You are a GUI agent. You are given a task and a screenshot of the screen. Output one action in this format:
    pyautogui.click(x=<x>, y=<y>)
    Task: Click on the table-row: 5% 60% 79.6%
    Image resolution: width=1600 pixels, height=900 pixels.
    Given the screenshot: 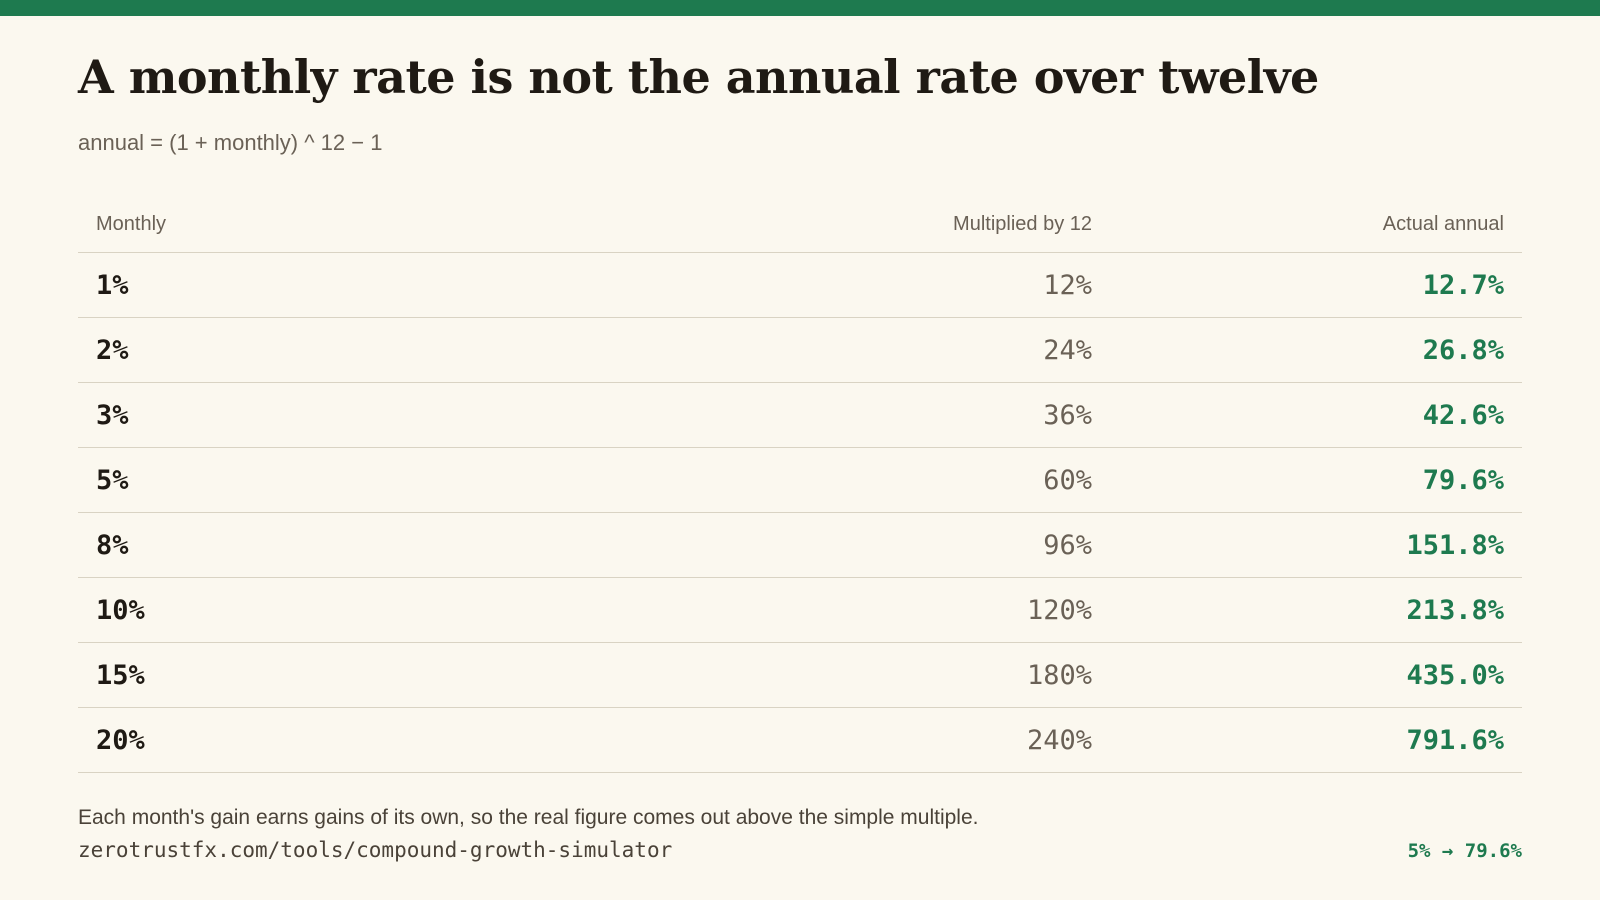 What is the action you would take?
    pyautogui.click(x=800, y=480)
    